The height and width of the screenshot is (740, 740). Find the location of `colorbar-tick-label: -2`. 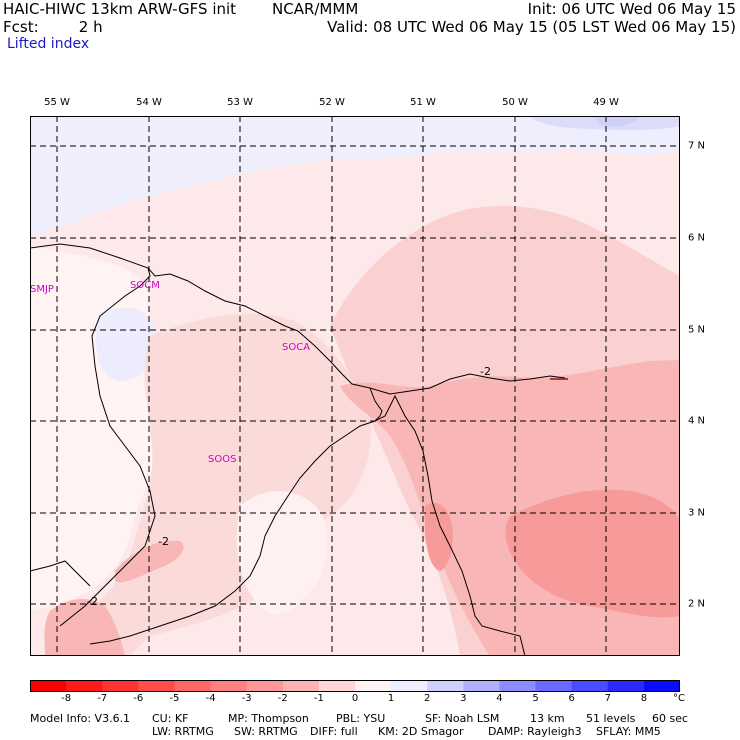

colorbar-tick-label: -2 is located at coordinates (282, 698).